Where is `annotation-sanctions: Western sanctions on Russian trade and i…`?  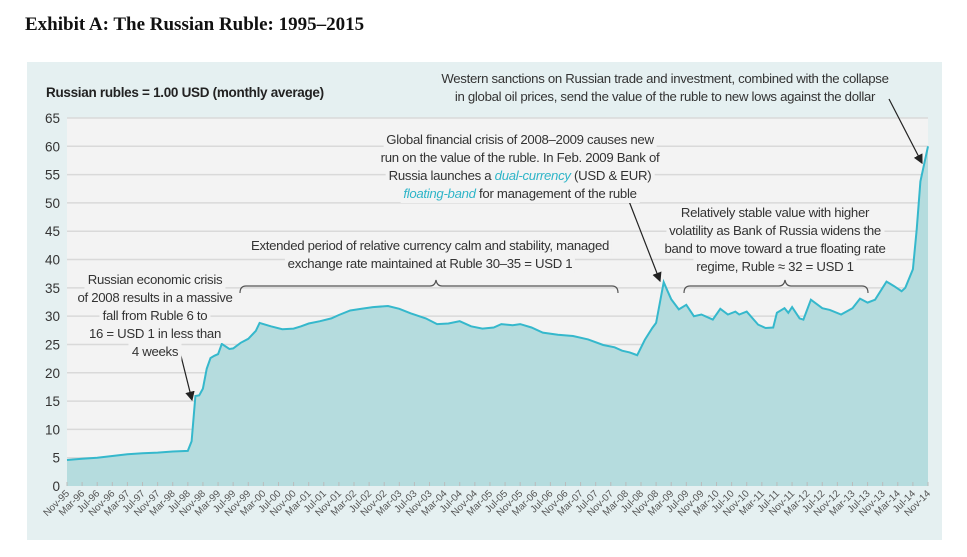 annotation-sanctions: Western sanctions on Russian trade and i… is located at coordinates (665, 88).